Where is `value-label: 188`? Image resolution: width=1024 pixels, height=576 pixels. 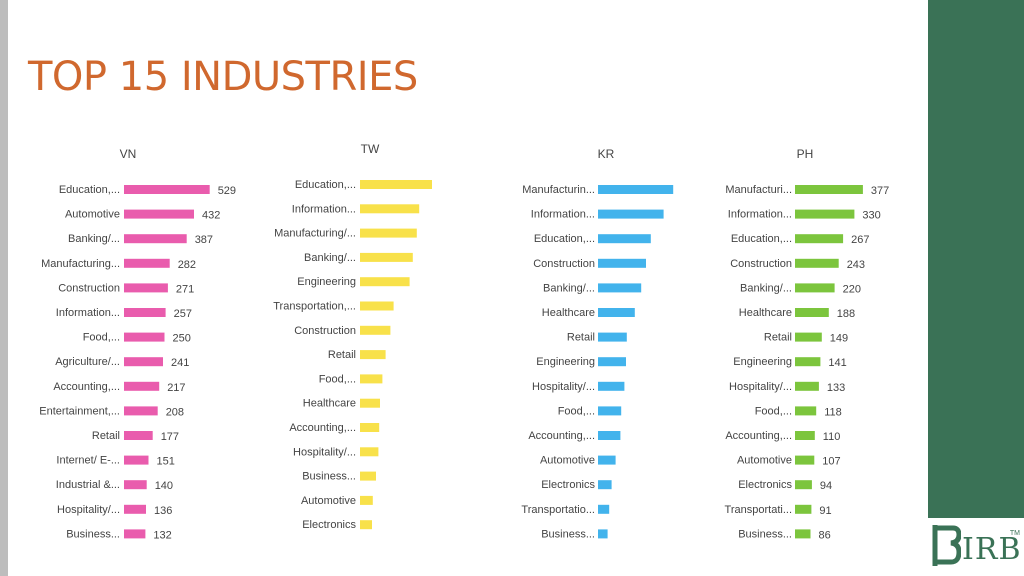 value-label: 188 is located at coordinates (846, 314).